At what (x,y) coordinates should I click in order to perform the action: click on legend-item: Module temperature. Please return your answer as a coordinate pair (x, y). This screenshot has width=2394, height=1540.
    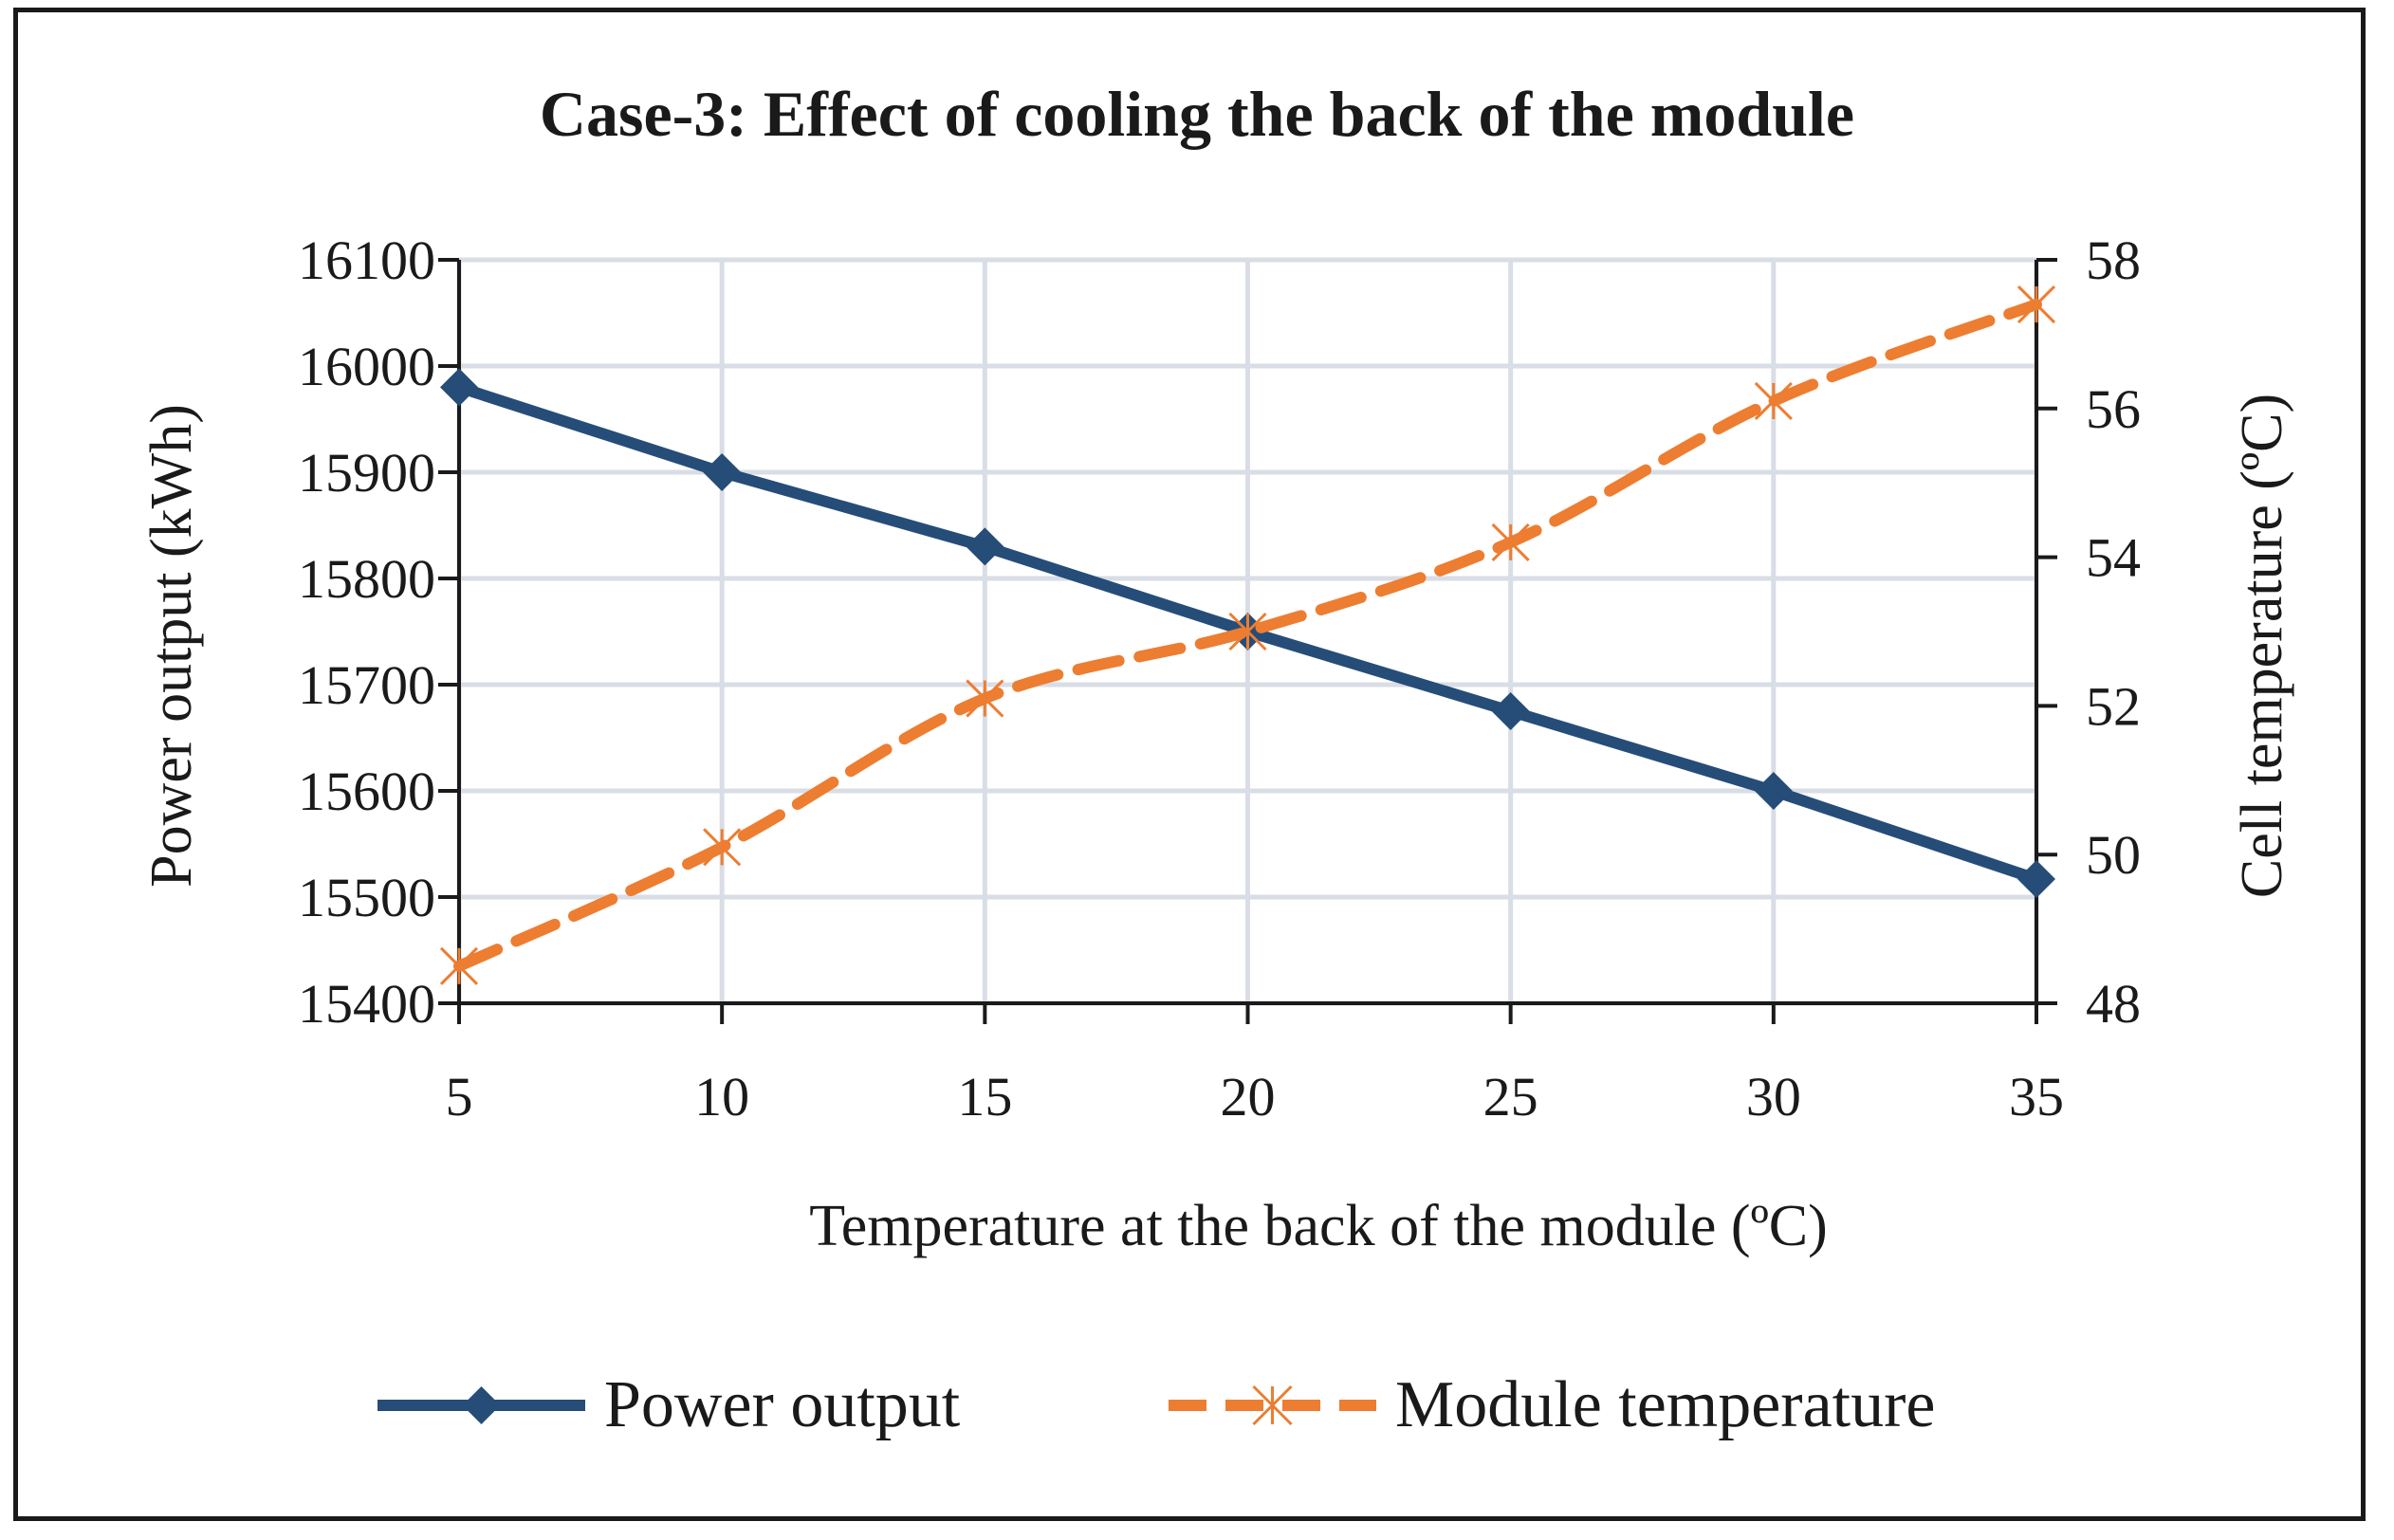
    Looking at the image, I should click on (1553, 1404).